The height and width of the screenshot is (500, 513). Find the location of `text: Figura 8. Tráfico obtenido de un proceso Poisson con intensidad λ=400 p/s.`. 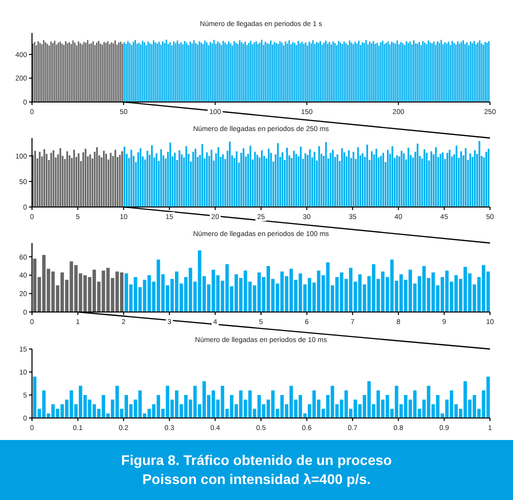

text: Figura 8. Tráfico obtenido de un proceso Poisson con intensidad λ=400 p/s. is located at coordinates (256, 470).